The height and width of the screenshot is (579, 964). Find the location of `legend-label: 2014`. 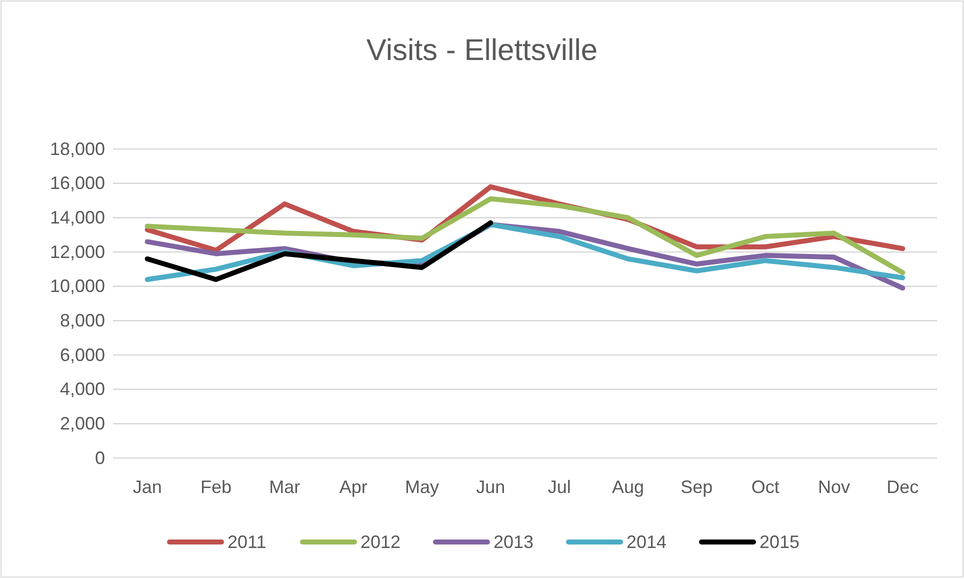

legend-label: 2014 is located at coordinates (646, 542).